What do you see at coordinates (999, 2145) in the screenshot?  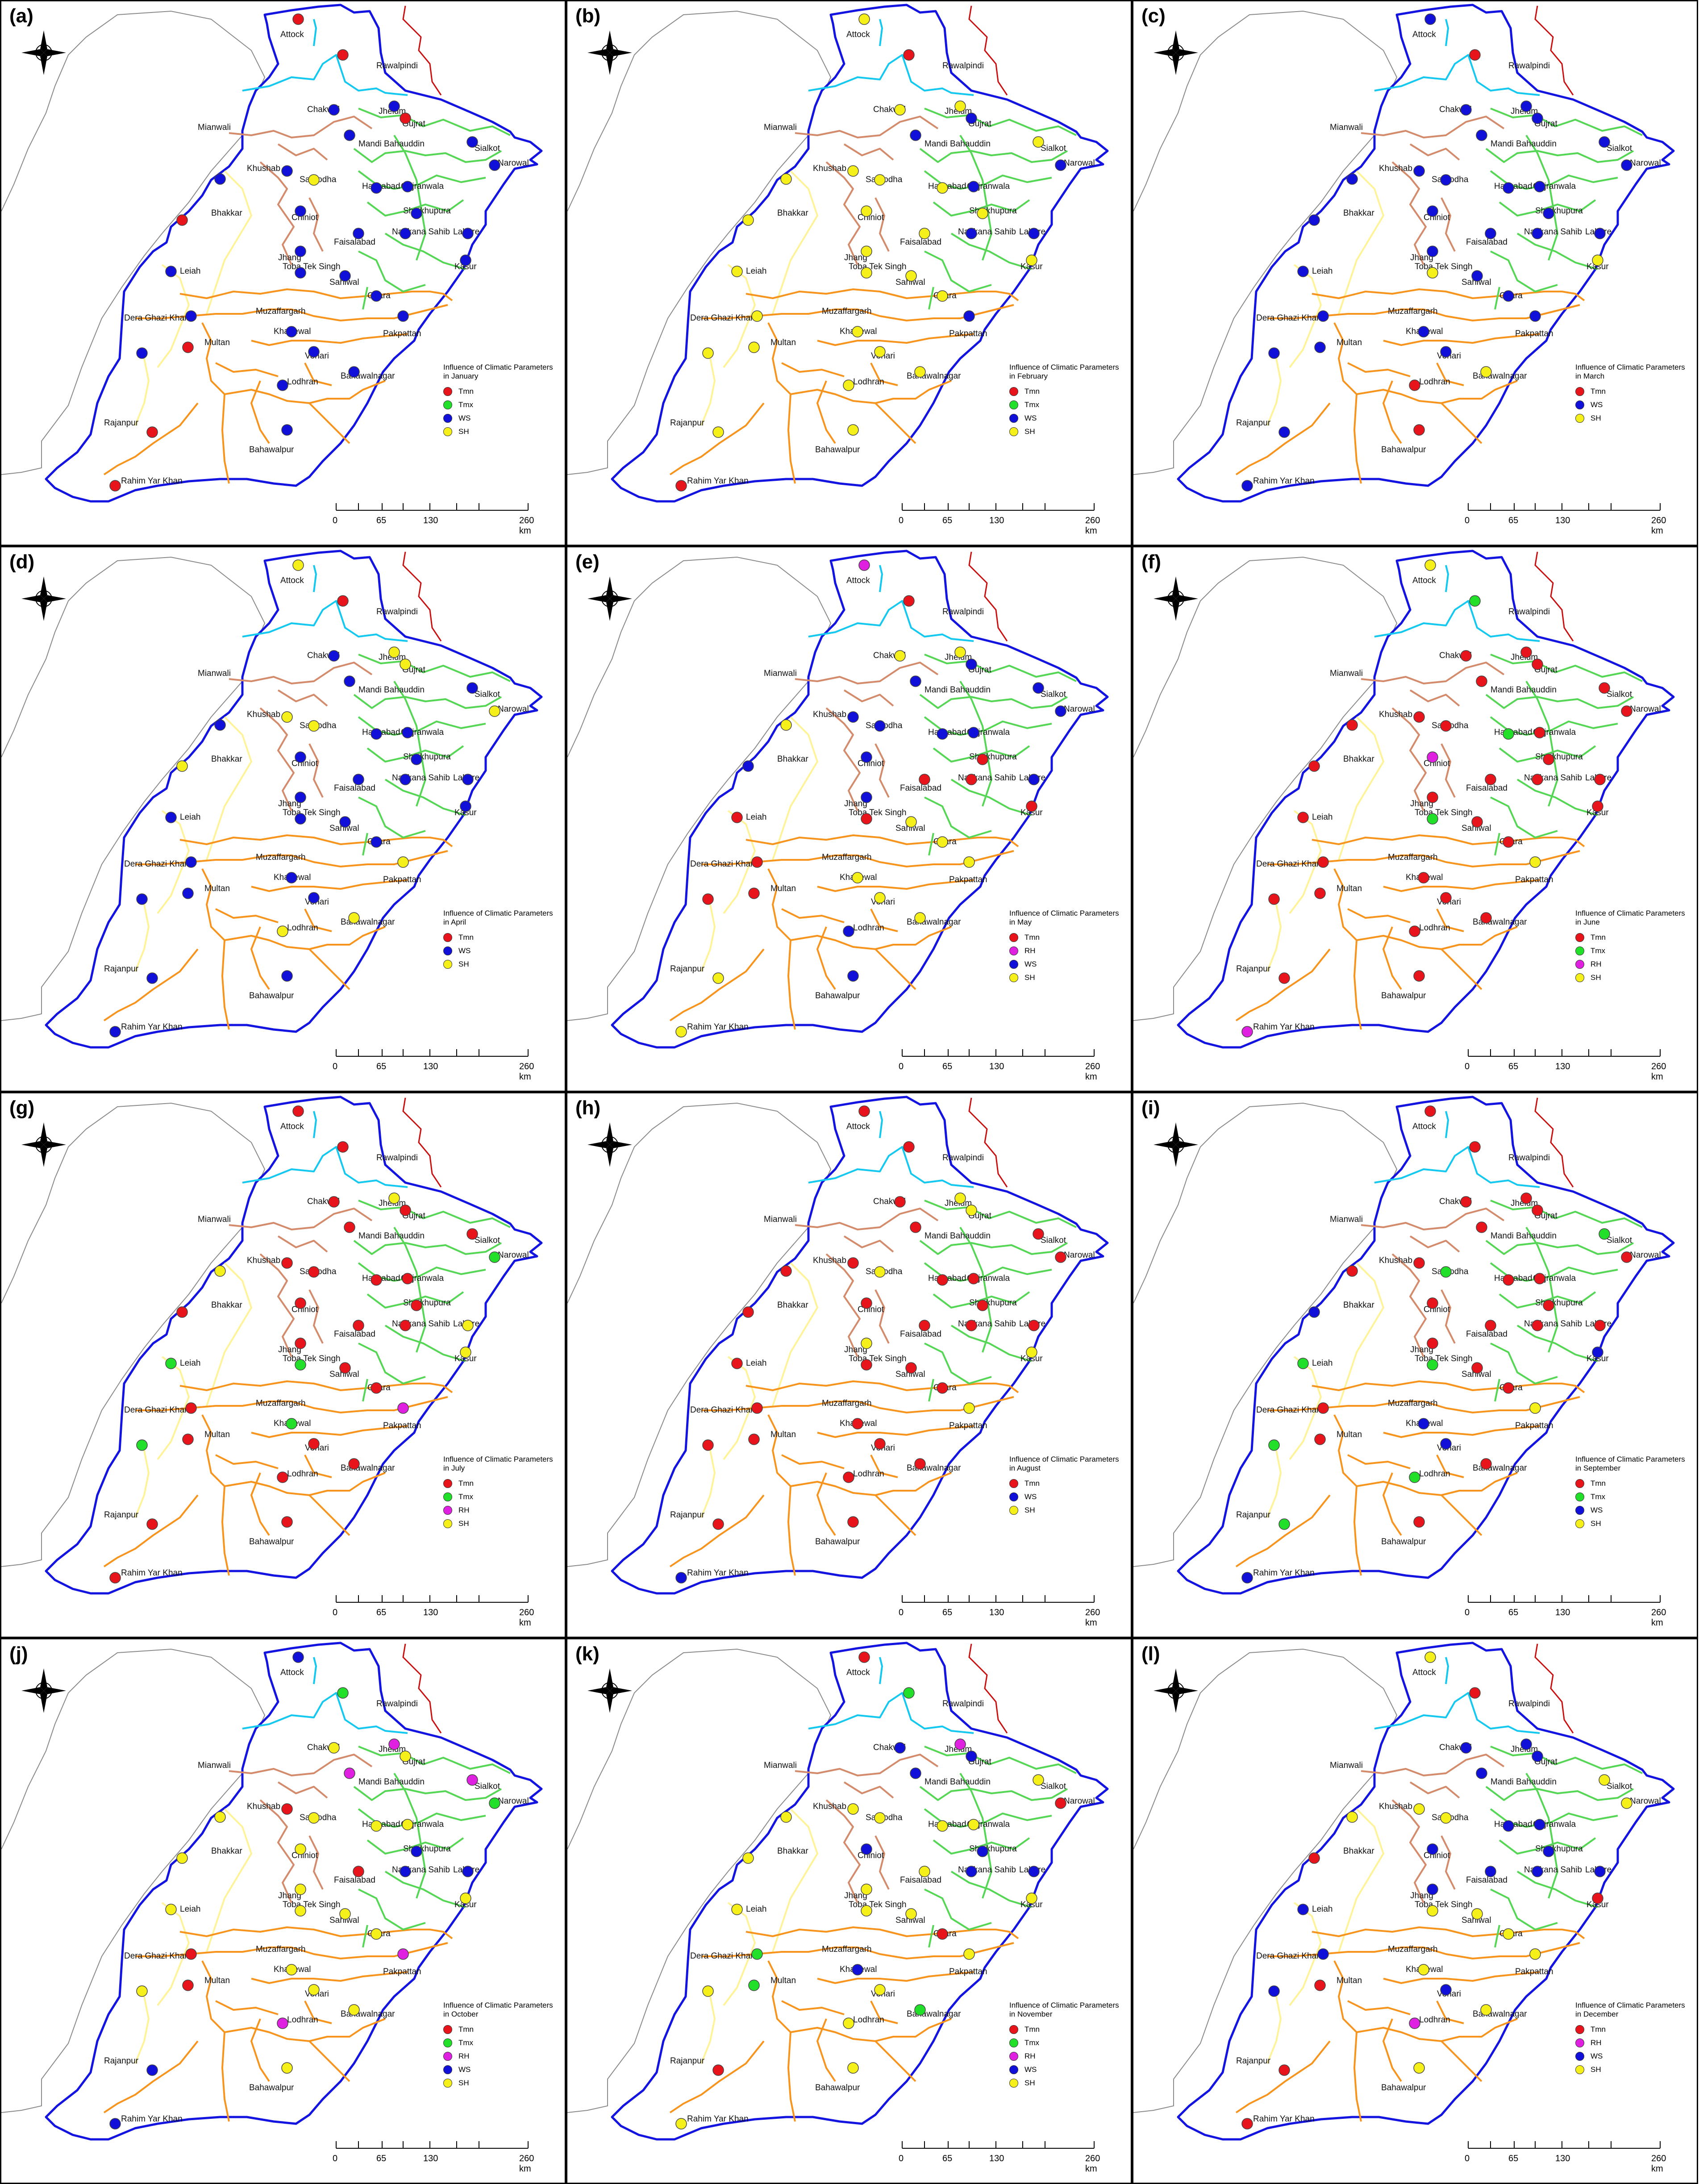 I see `scale-bar-graphic` at bounding box center [999, 2145].